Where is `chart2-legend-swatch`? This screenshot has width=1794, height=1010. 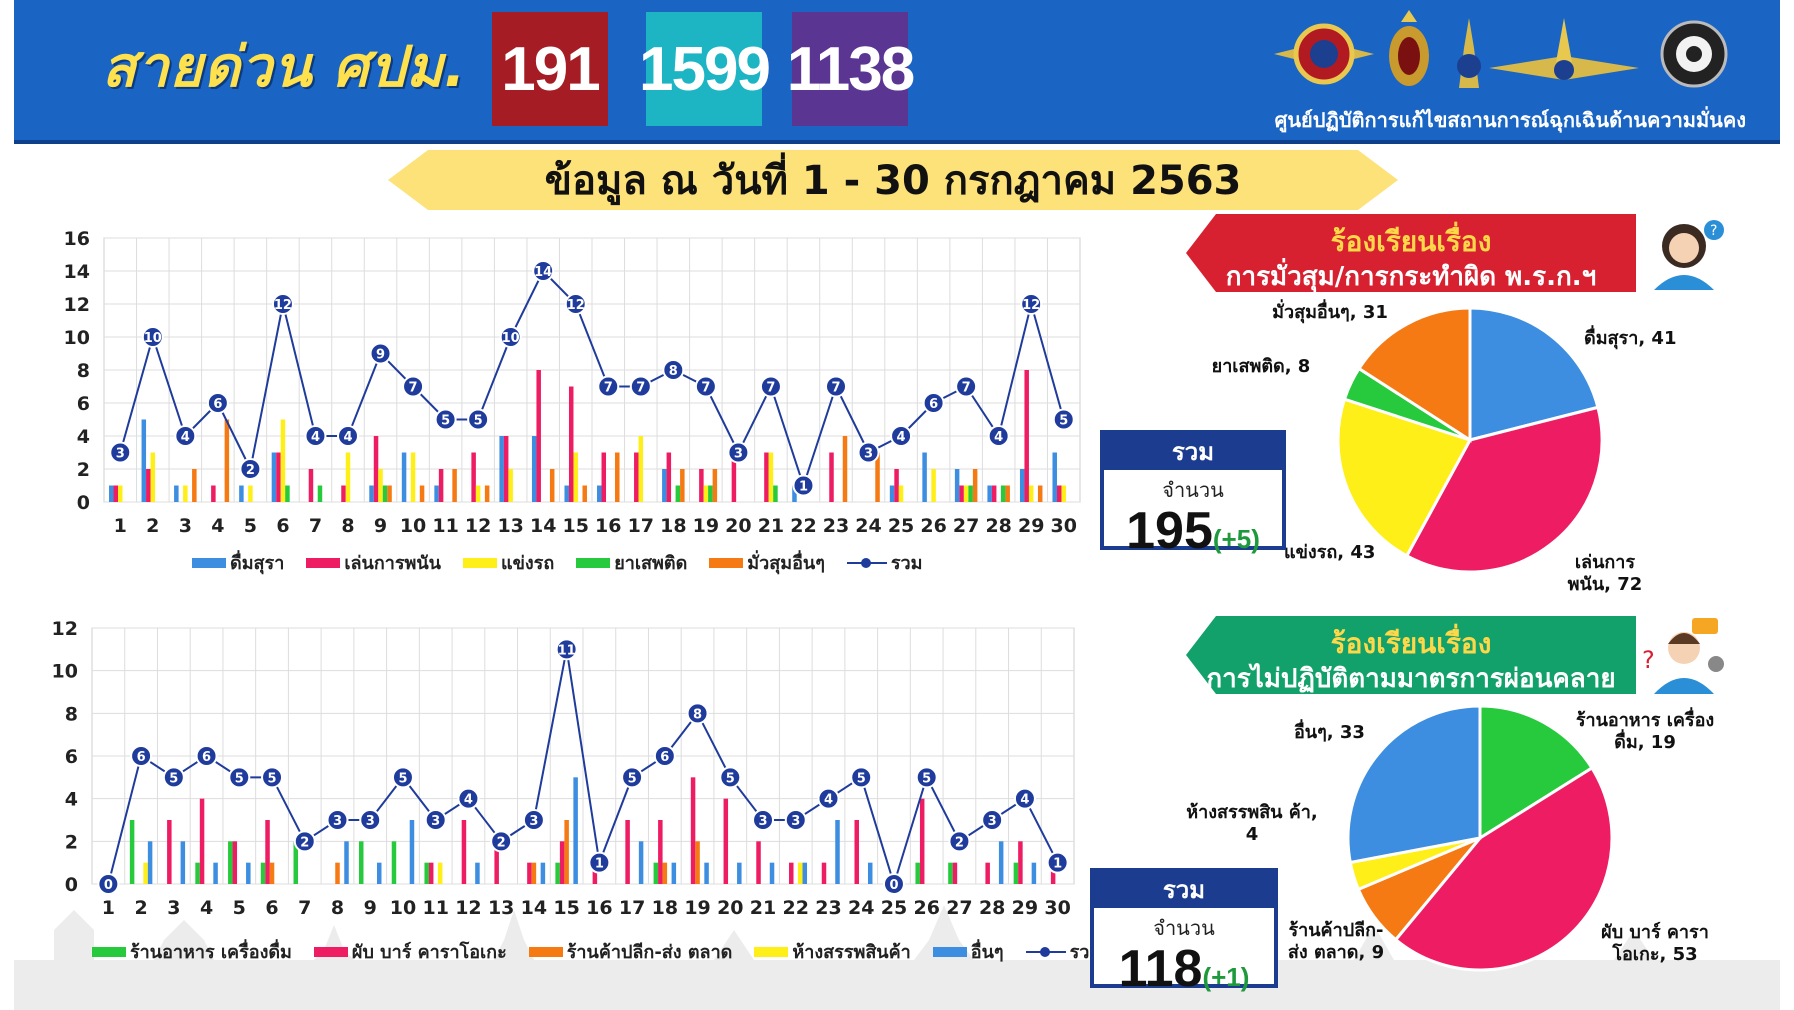 chart2-legend-swatch is located at coordinates (109, 951).